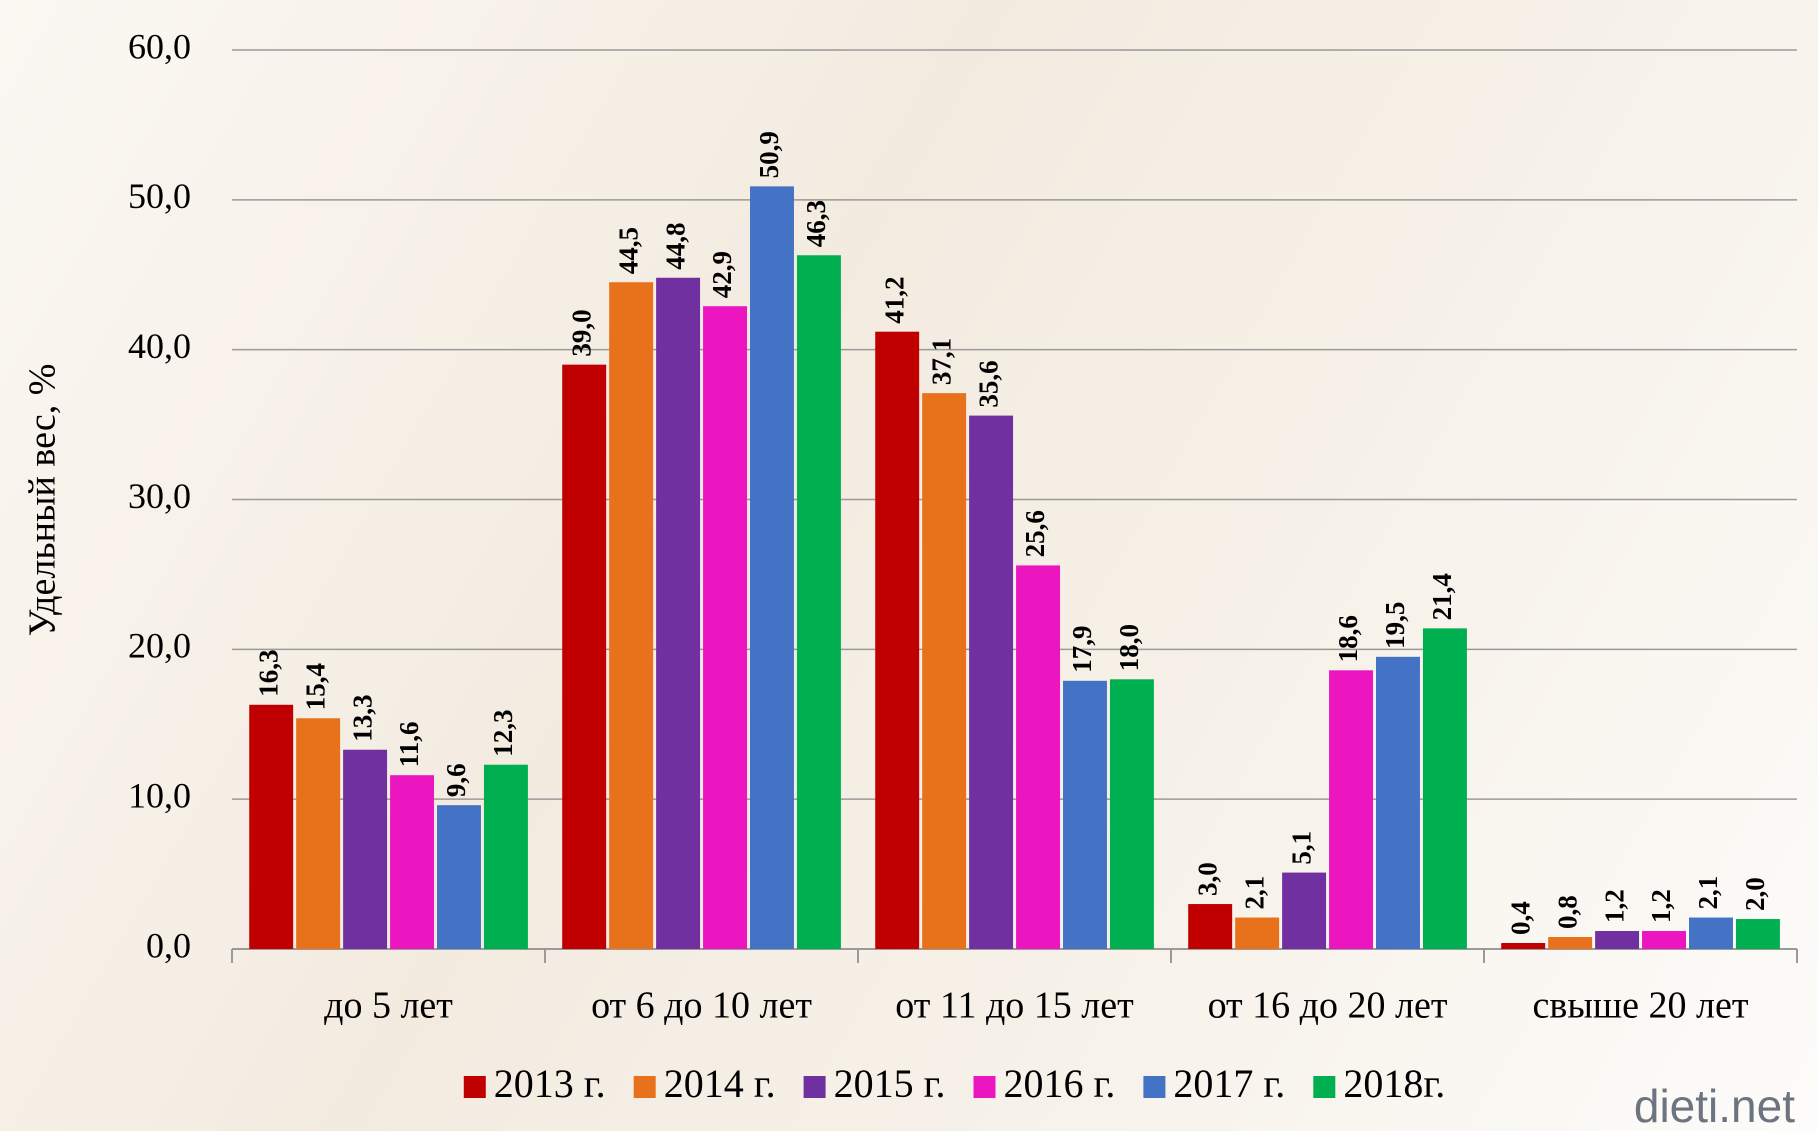 This screenshot has width=1818, height=1131. What do you see at coordinates (159, 496) in the screenshot?
I see `y-tick-label: 30,0` at bounding box center [159, 496].